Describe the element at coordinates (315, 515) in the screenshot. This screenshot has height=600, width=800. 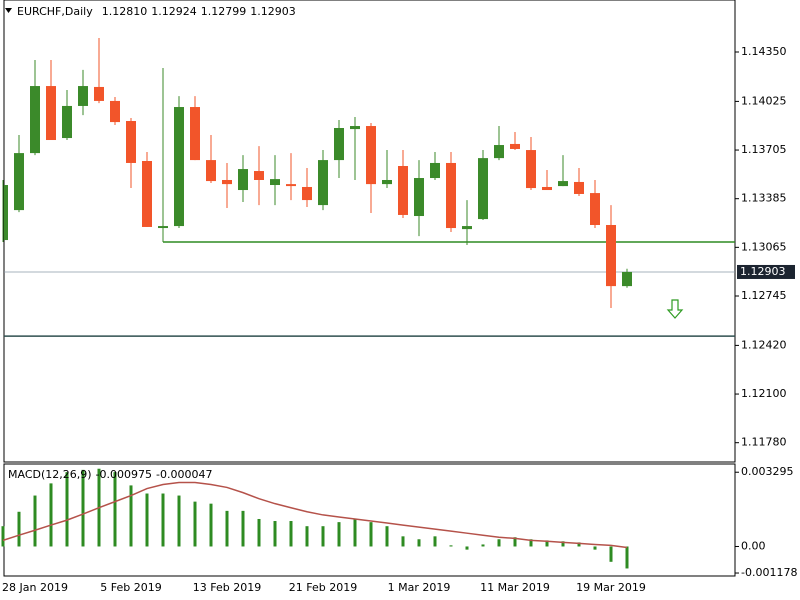
I see `signal-line` at that location.